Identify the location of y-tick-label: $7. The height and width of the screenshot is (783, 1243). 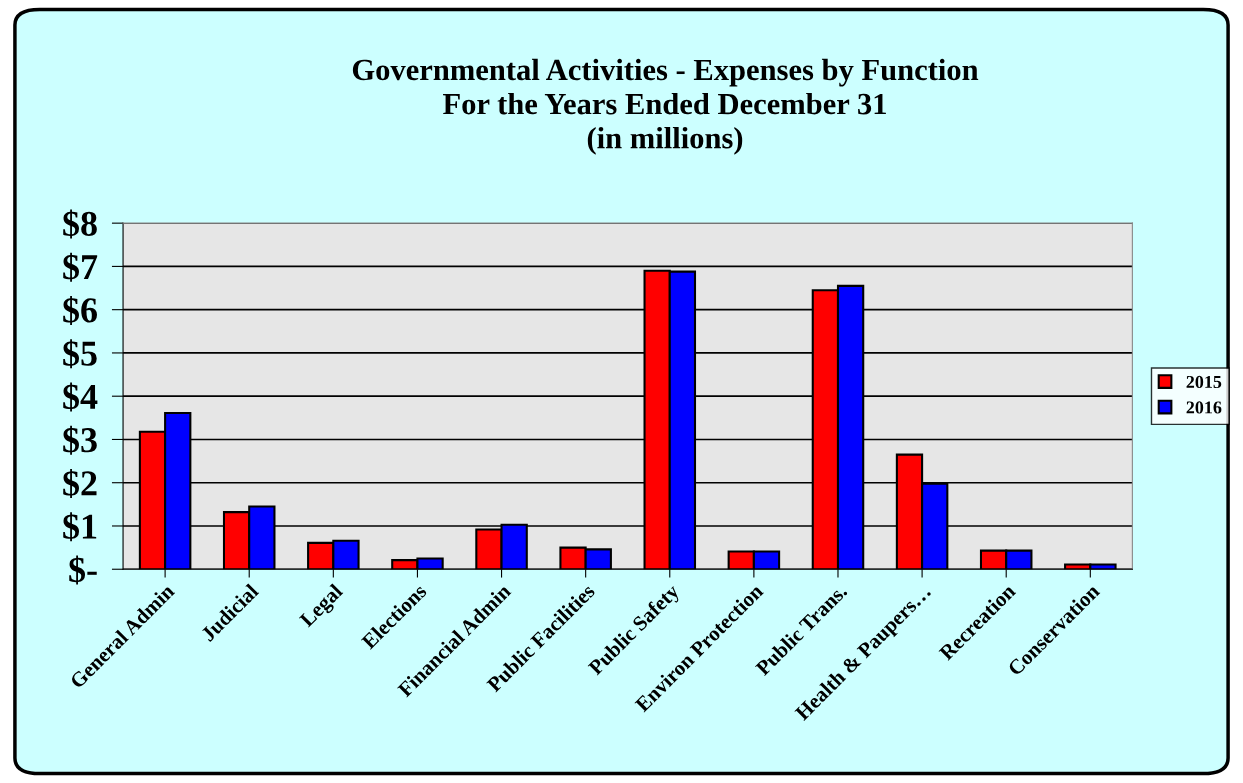
(80, 267).